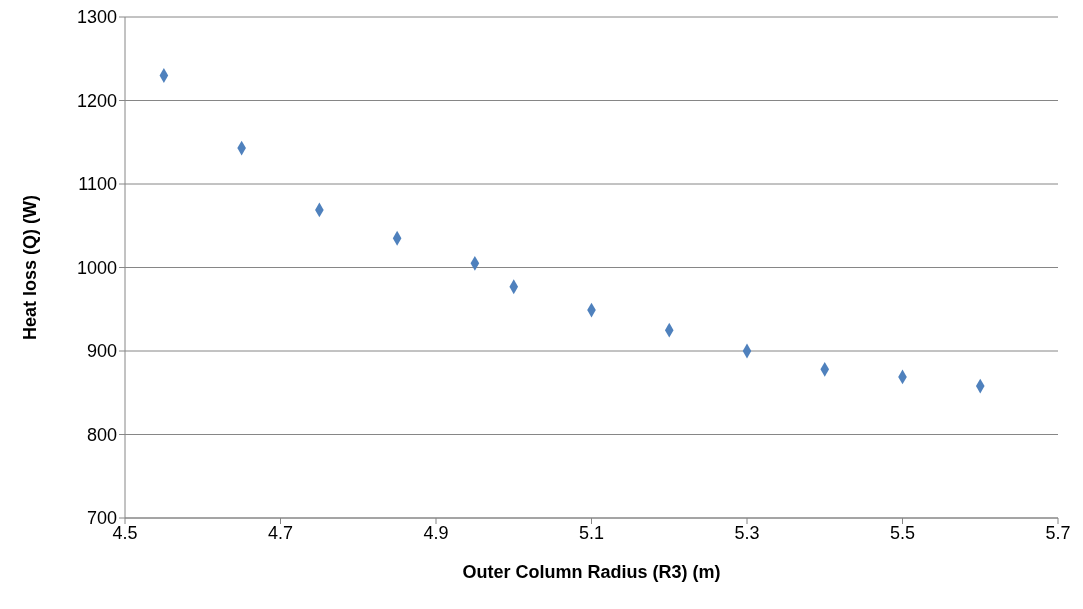  What do you see at coordinates (96, 267) in the screenshot?
I see `y-tick-label: 1000` at bounding box center [96, 267].